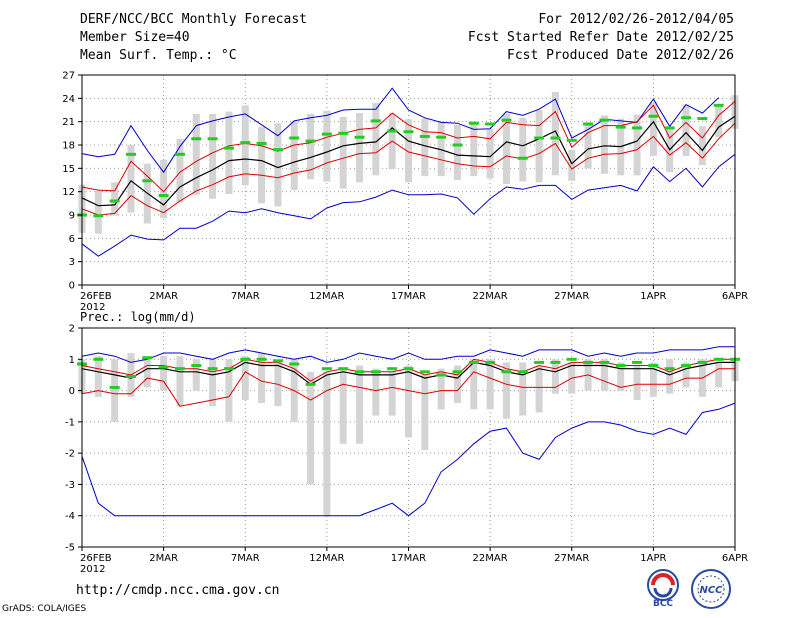 This screenshot has height=618, width=800. Describe the element at coordinates (135, 37) in the screenshot. I see `member-size: Member Size=40` at that location.